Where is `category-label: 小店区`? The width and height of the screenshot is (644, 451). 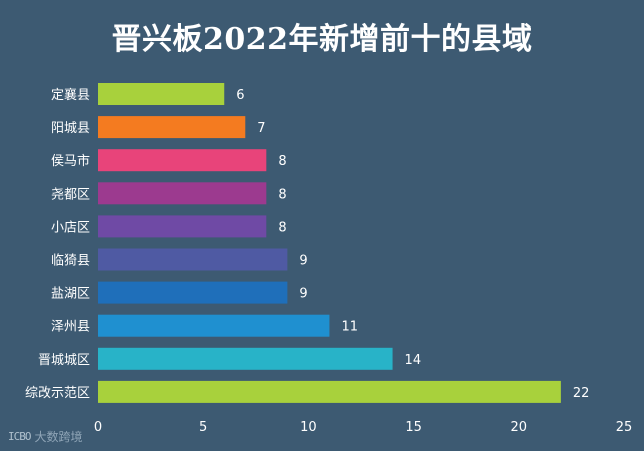 category-label: 小店区 is located at coordinates (70, 227).